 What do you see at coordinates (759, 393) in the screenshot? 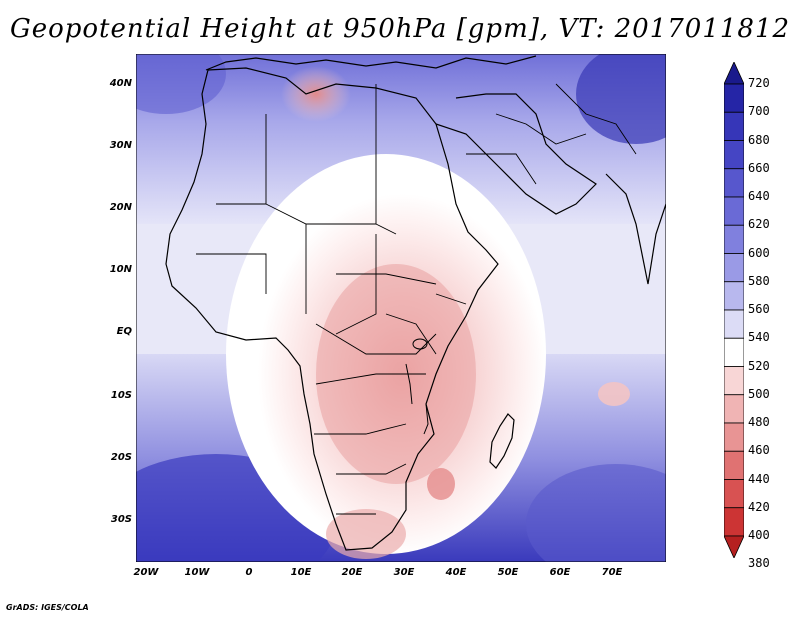
I see `colorbar-level-label: 500` at bounding box center [759, 393].